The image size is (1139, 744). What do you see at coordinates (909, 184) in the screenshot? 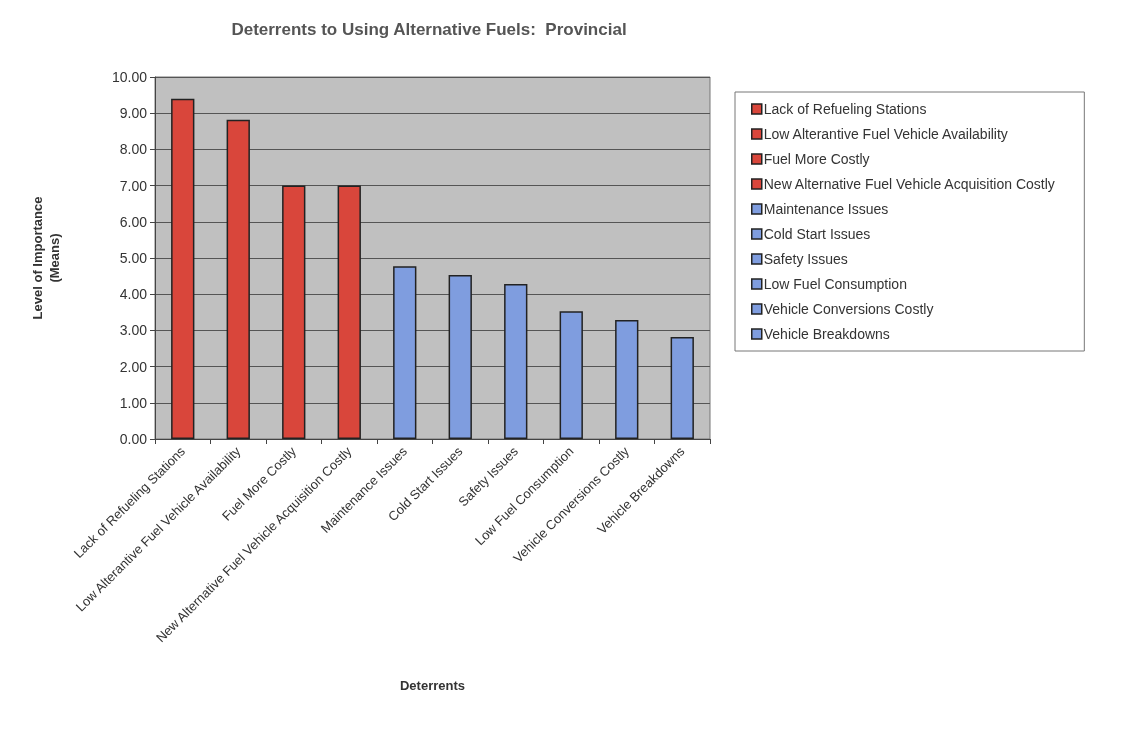
I see `legend-label: New Alternative Fuel Vehicle Acquisition Costly` at bounding box center [909, 184].